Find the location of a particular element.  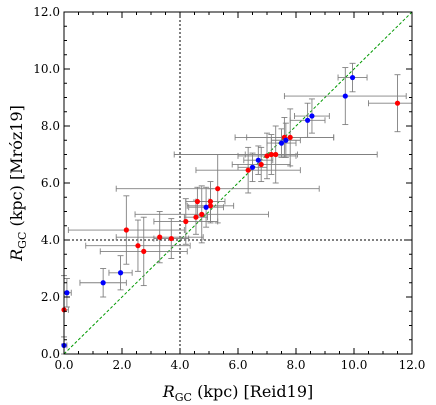

y-tick-label: 10.0 is located at coordinates (46, 69).